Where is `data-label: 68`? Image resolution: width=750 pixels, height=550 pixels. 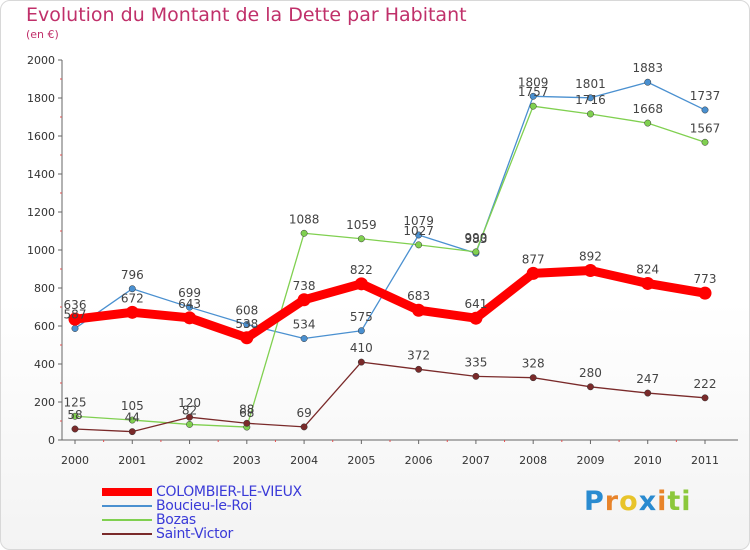
data-label: 68 is located at coordinates (246, 413).